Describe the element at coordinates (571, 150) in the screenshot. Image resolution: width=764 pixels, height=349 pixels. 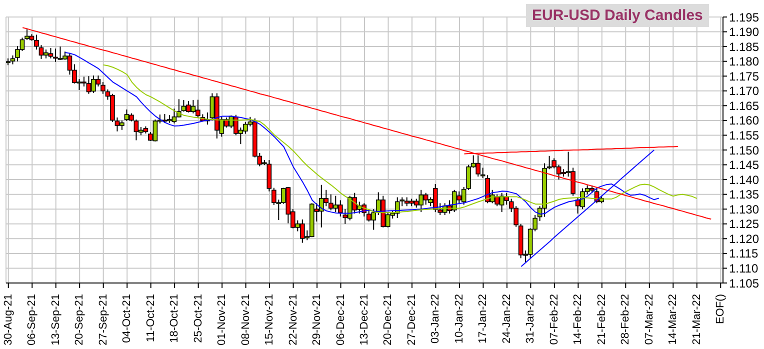
I see `line-series` at that location.